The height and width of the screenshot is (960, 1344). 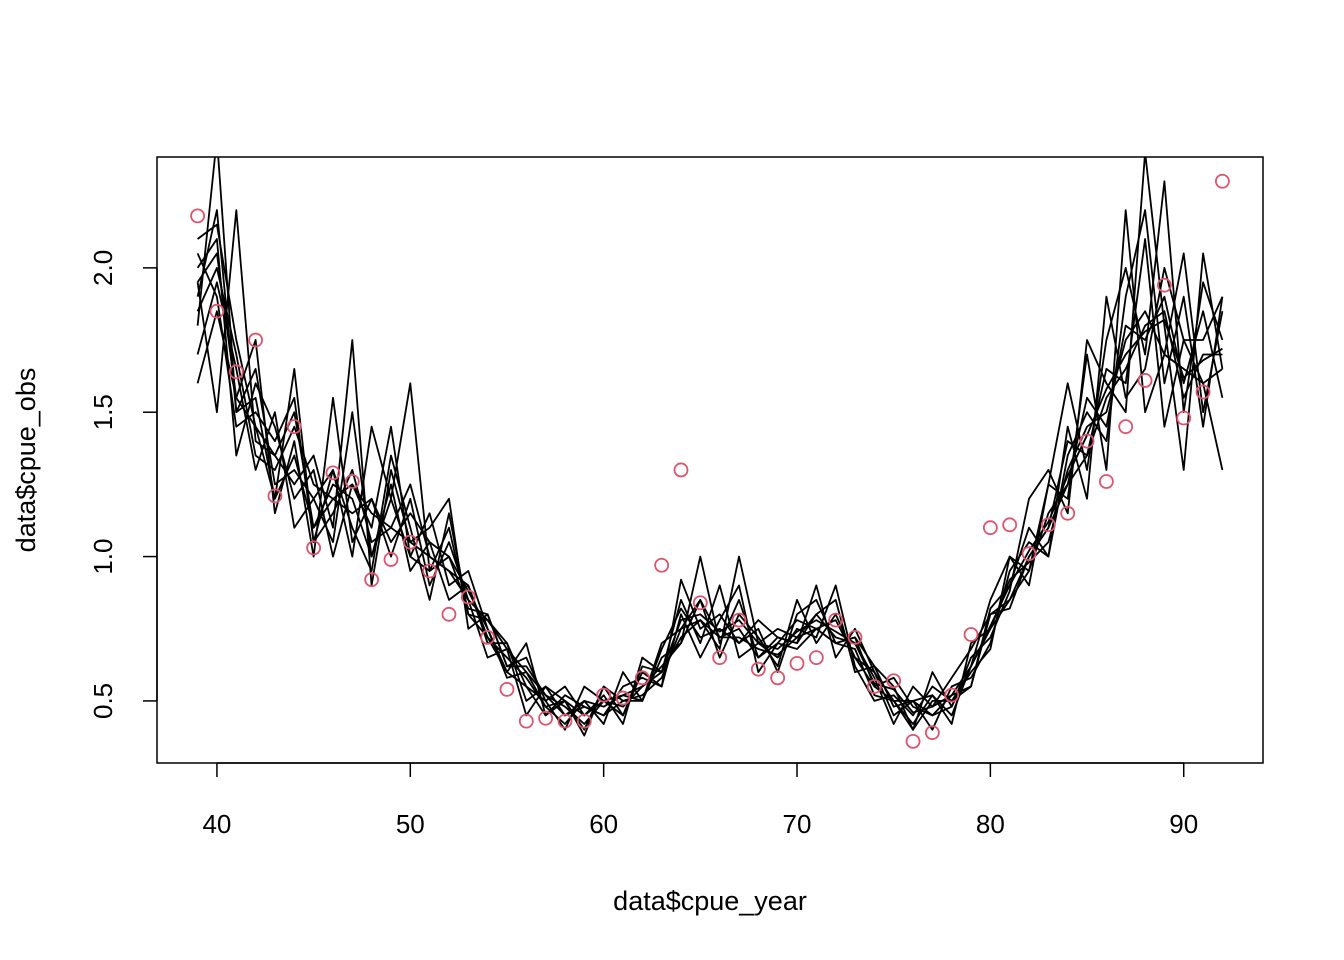 I want to click on y-tick-label: 1.0, so click(x=103, y=556).